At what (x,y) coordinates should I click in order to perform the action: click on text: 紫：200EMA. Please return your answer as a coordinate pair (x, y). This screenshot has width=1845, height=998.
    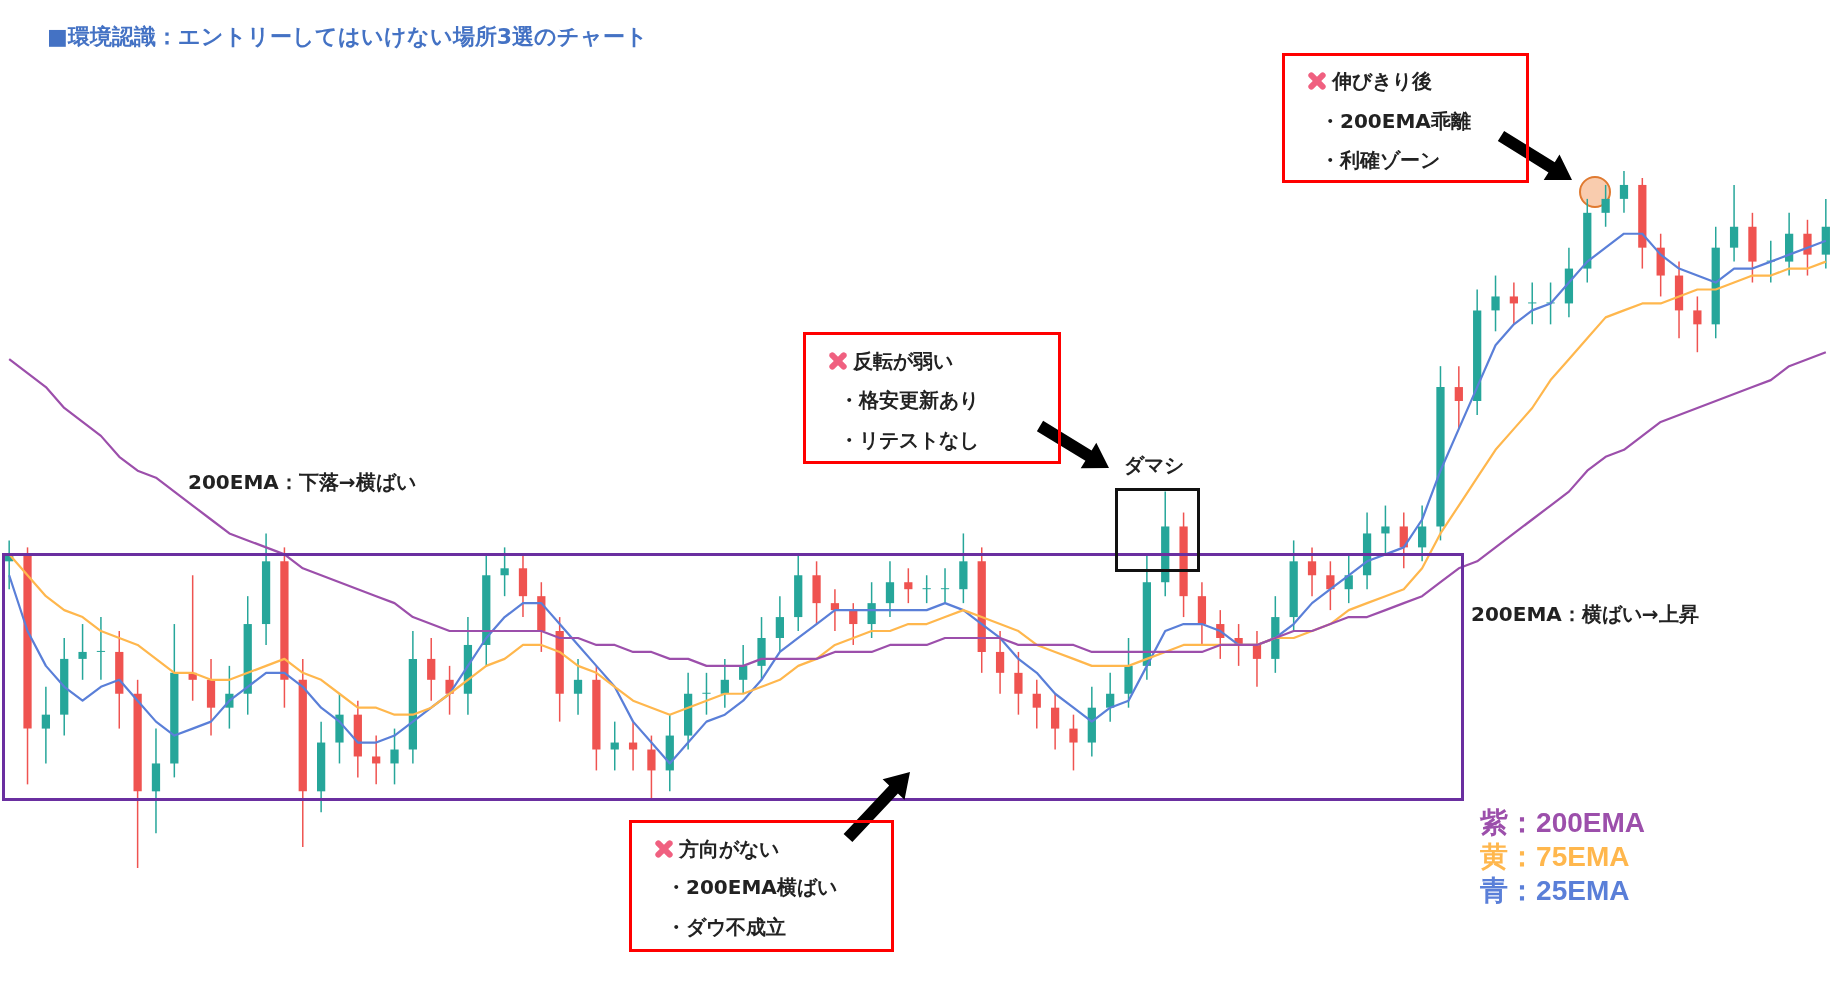
    Looking at the image, I should click on (1562, 823).